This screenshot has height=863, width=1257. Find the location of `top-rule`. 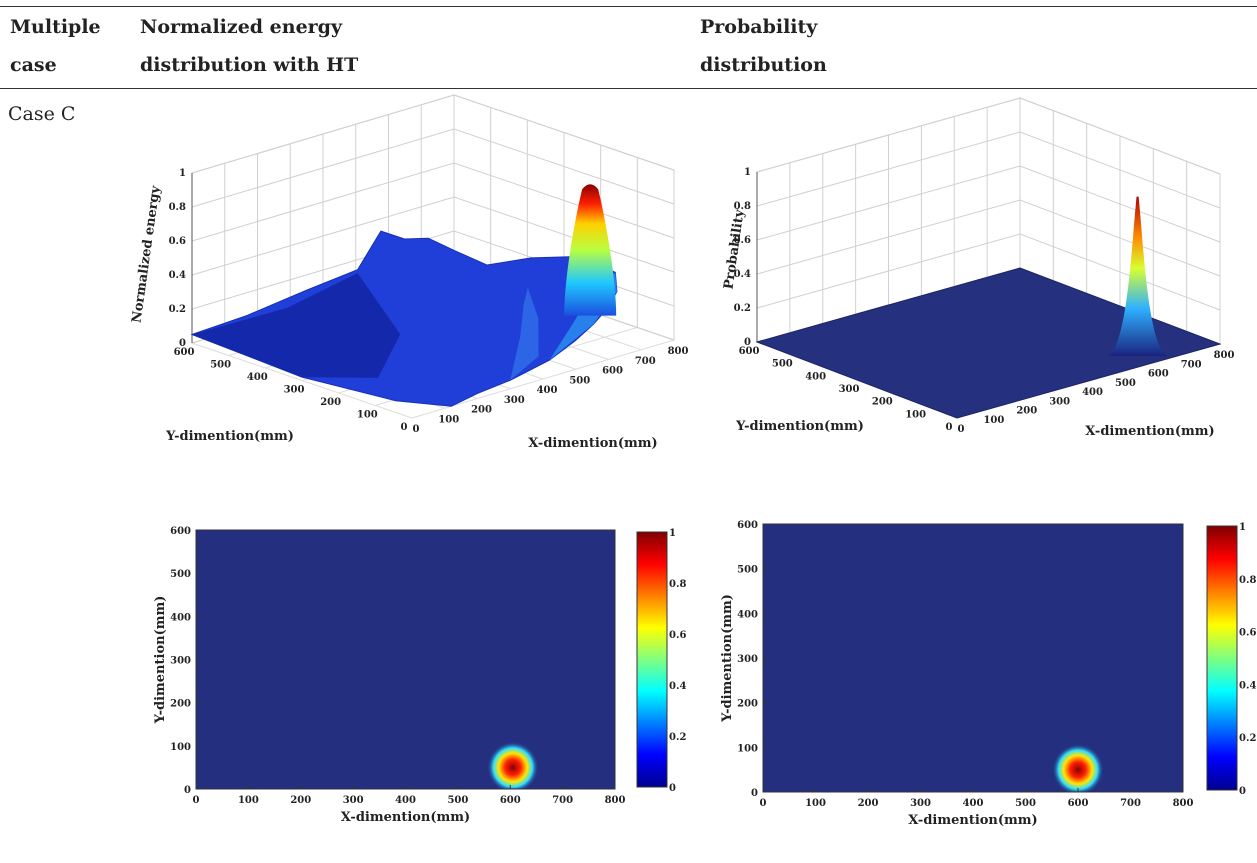

top-rule is located at coordinates (628, 6).